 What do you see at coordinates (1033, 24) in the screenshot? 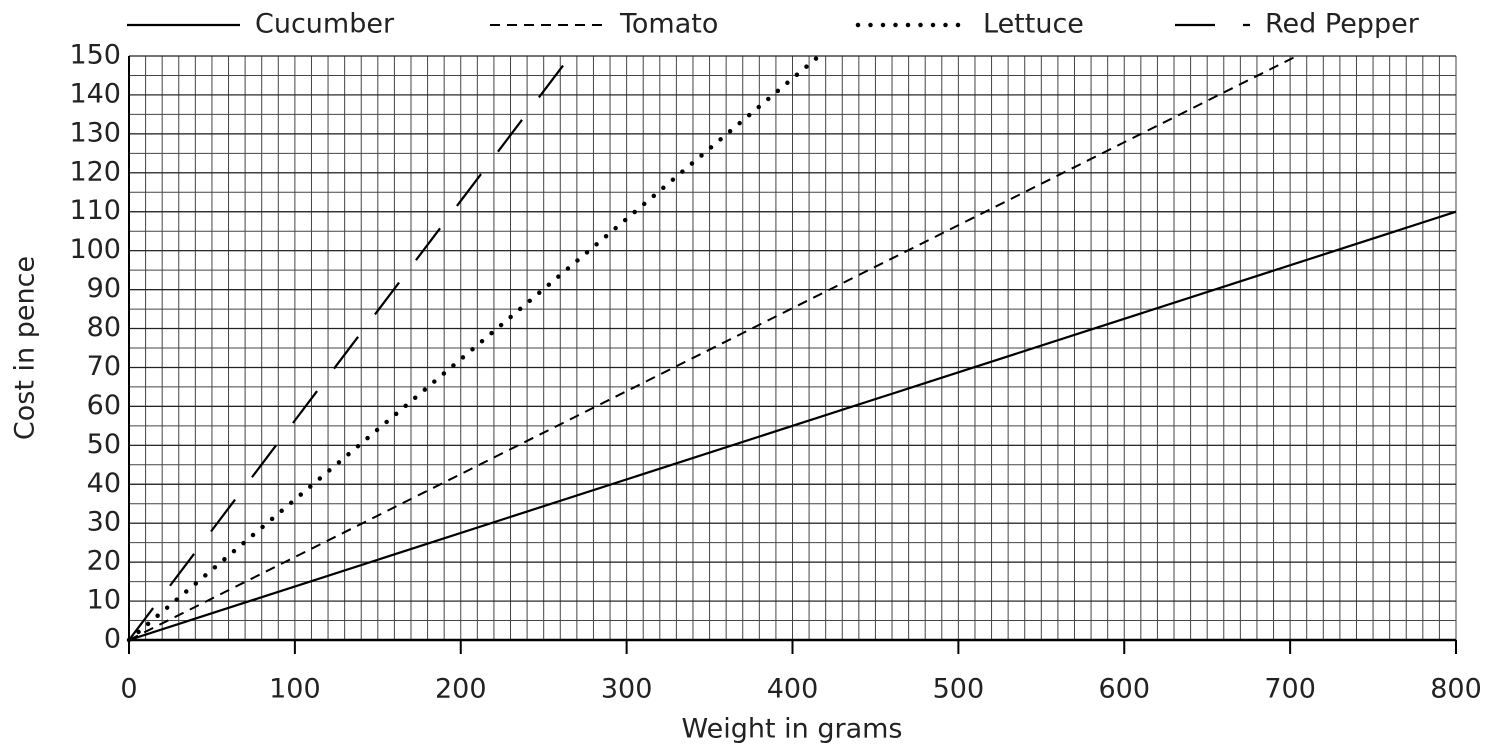
I see `legend-label: Lettuce` at bounding box center [1033, 24].